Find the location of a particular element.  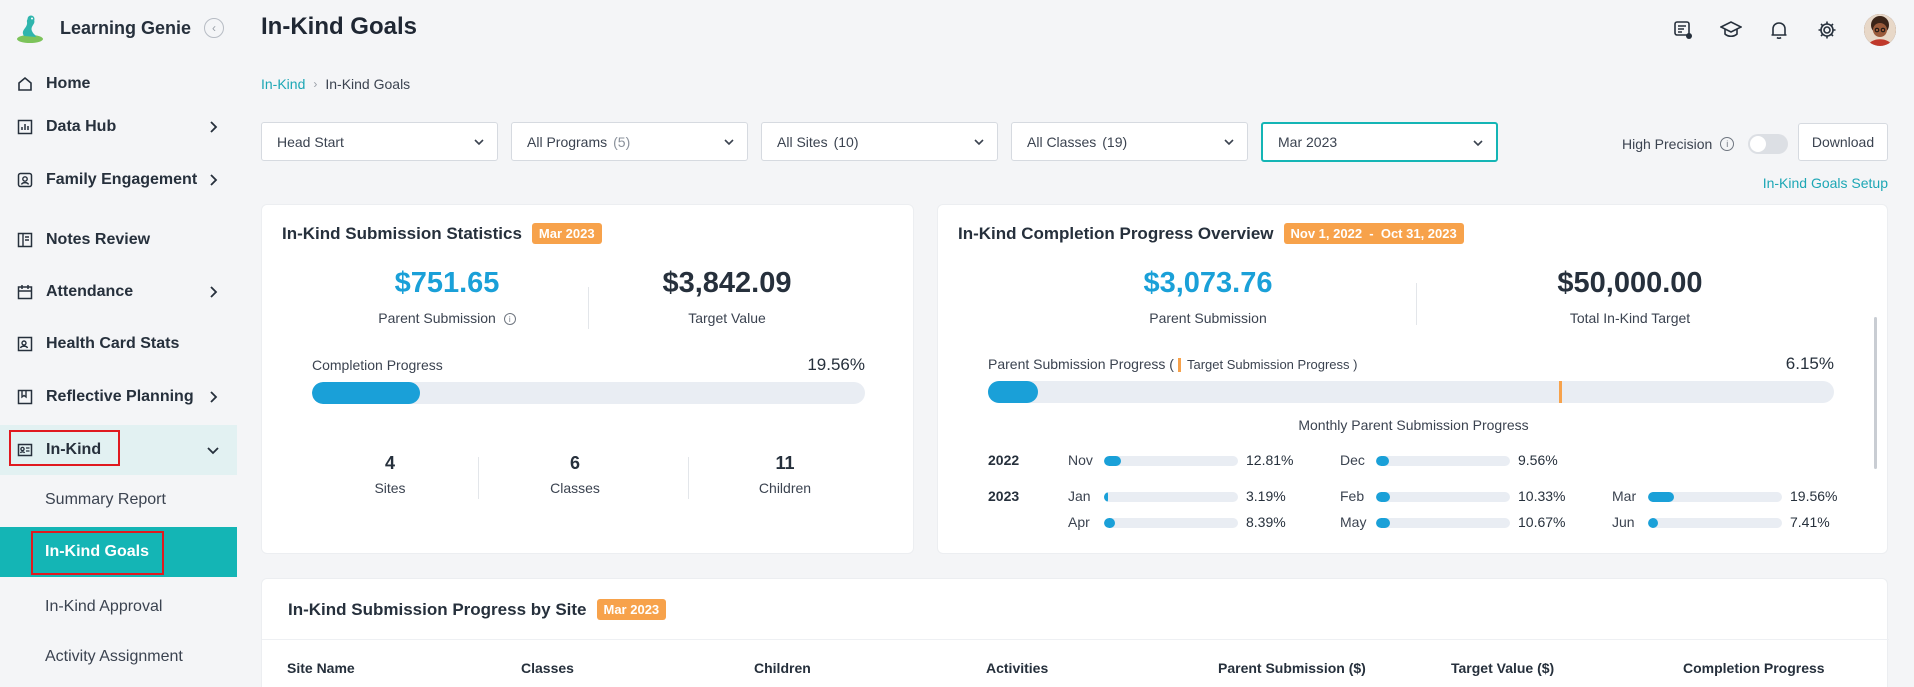

feedback-icon is located at coordinates (1683, 30).